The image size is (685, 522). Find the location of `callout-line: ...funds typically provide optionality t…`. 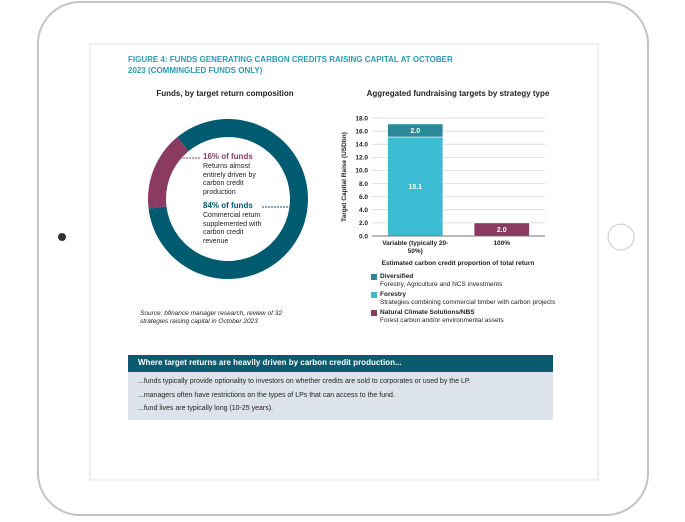

callout-line: ...funds typically provide optionality t… is located at coordinates (304, 381).